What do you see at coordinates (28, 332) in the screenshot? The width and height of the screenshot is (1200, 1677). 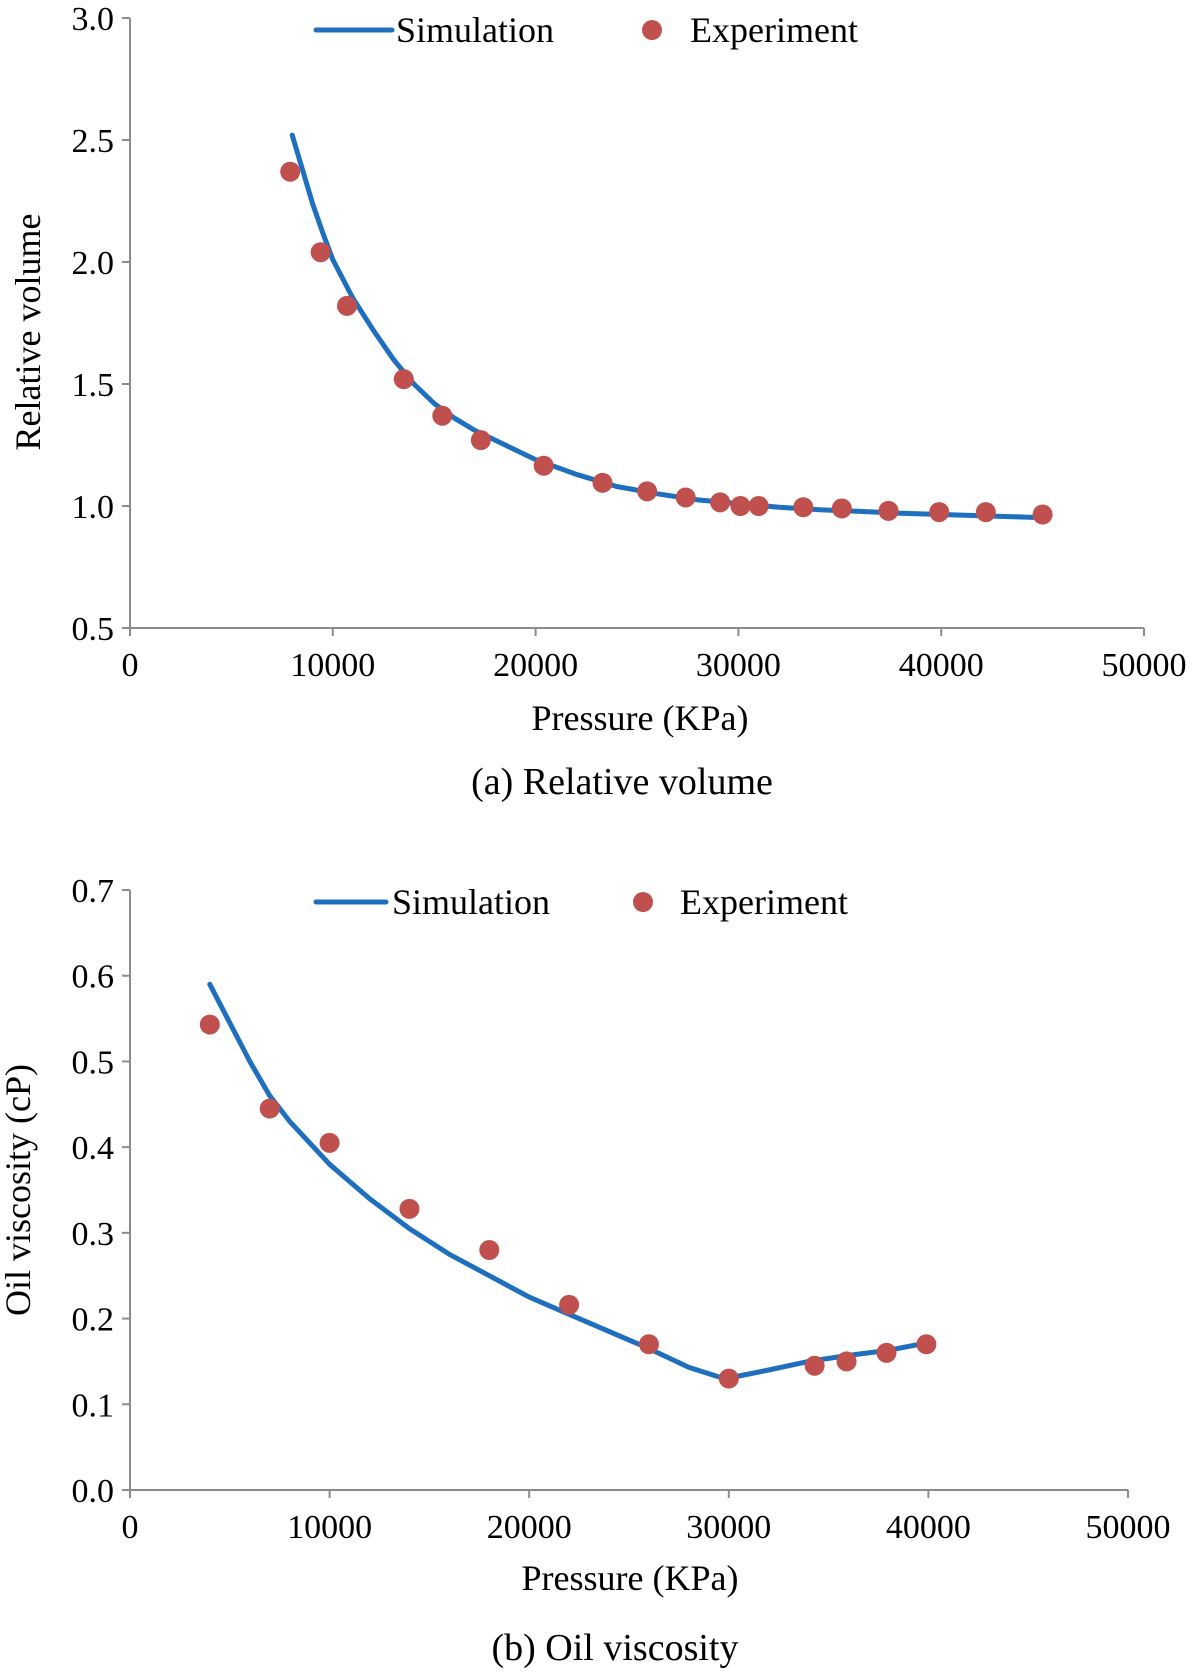 I see `y-axis-title: Relative volume` at bounding box center [28, 332].